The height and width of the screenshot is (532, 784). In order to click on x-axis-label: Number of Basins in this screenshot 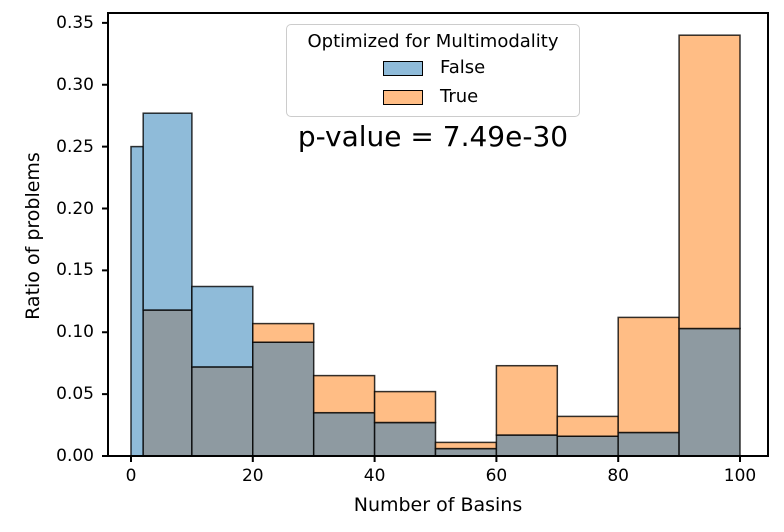, I will do `click(438, 505)`.